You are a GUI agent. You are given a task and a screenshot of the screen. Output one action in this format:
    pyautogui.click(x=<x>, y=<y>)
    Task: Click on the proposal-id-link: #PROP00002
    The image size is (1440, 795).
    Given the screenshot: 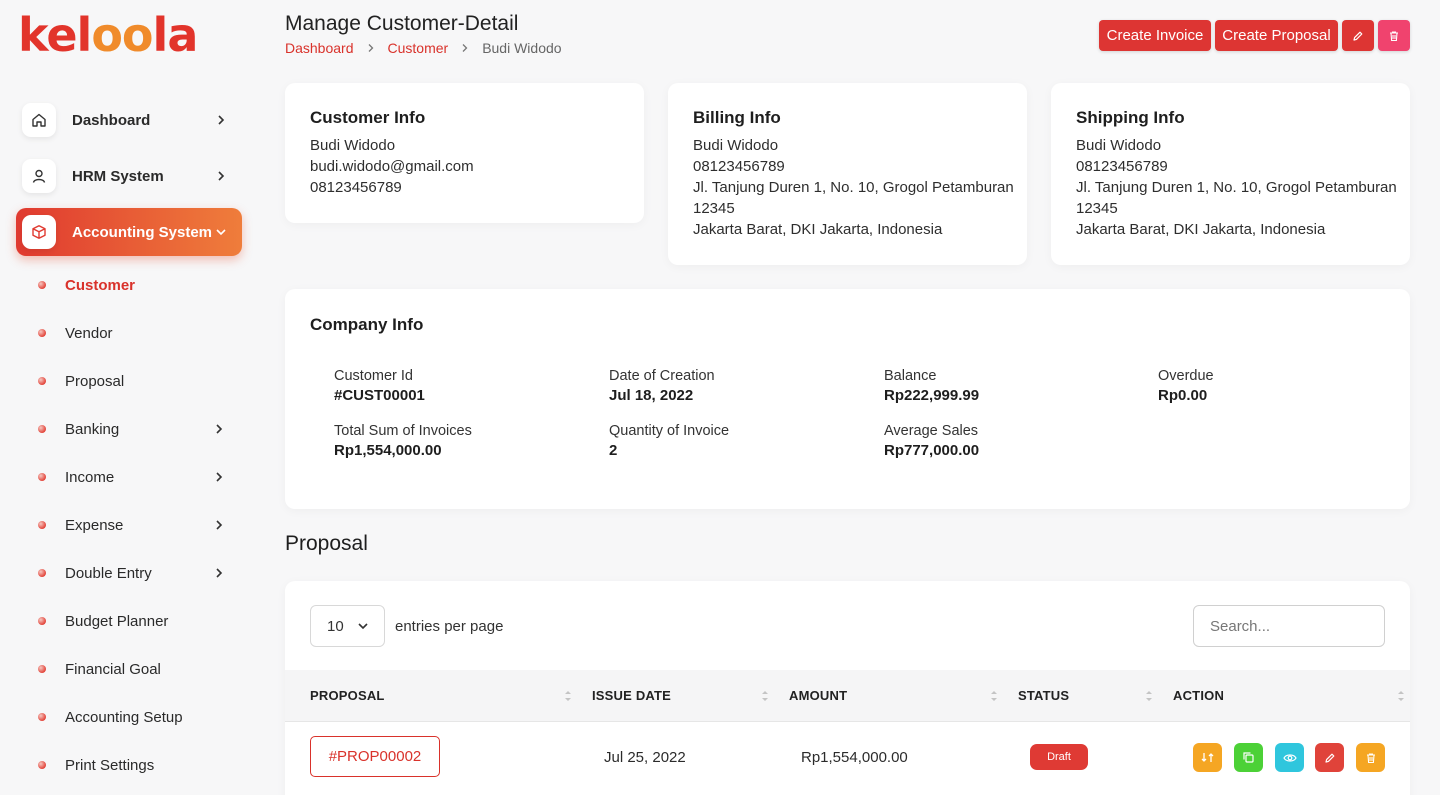 What is the action you would take?
    pyautogui.click(x=375, y=756)
    